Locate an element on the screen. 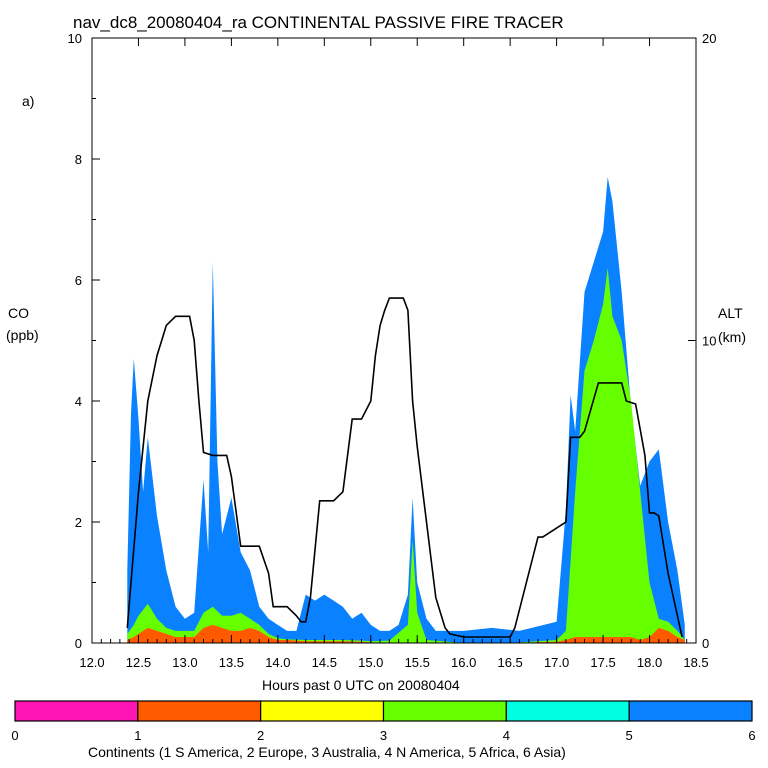 Image resolution: width=768 pixels, height=768 pixels. panel-label: a) is located at coordinates (28, 101).